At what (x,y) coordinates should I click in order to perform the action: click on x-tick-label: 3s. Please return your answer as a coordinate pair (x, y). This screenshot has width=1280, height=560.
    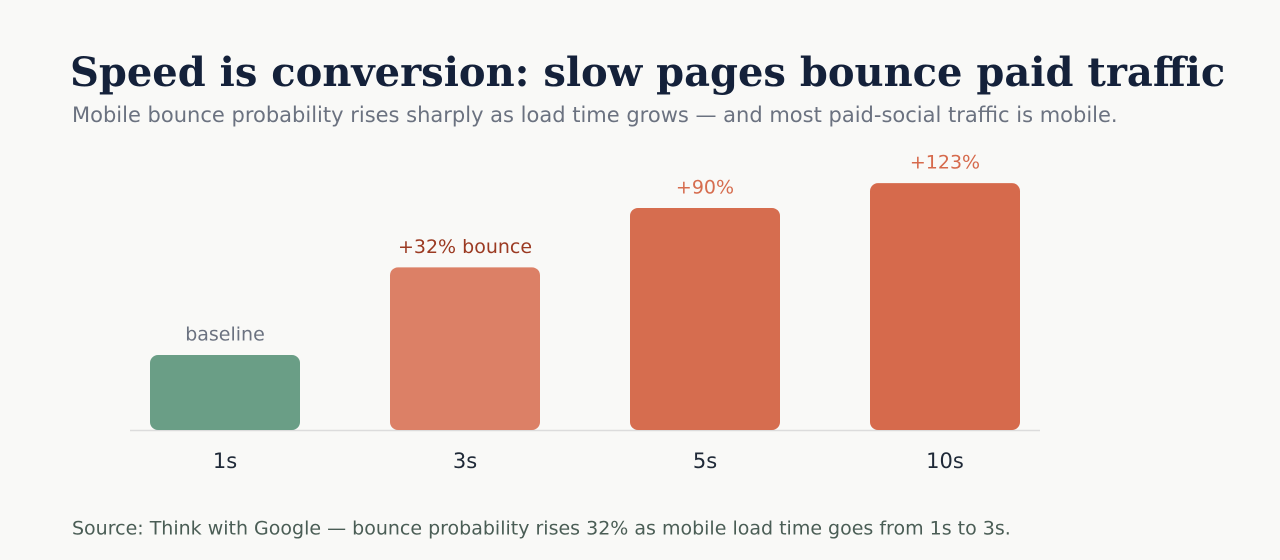
    Looking at the image, I should click on (465, 461).